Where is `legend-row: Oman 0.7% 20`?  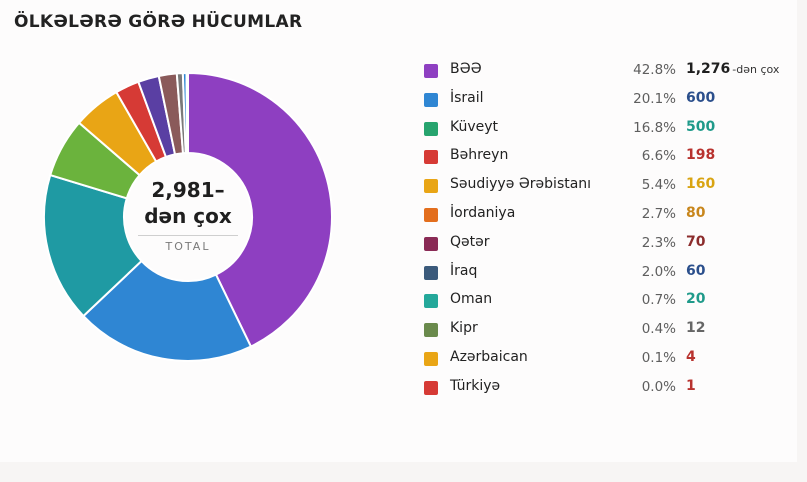 legend-row: Oman 0.7% 20 is located at coordinates (607, 302).